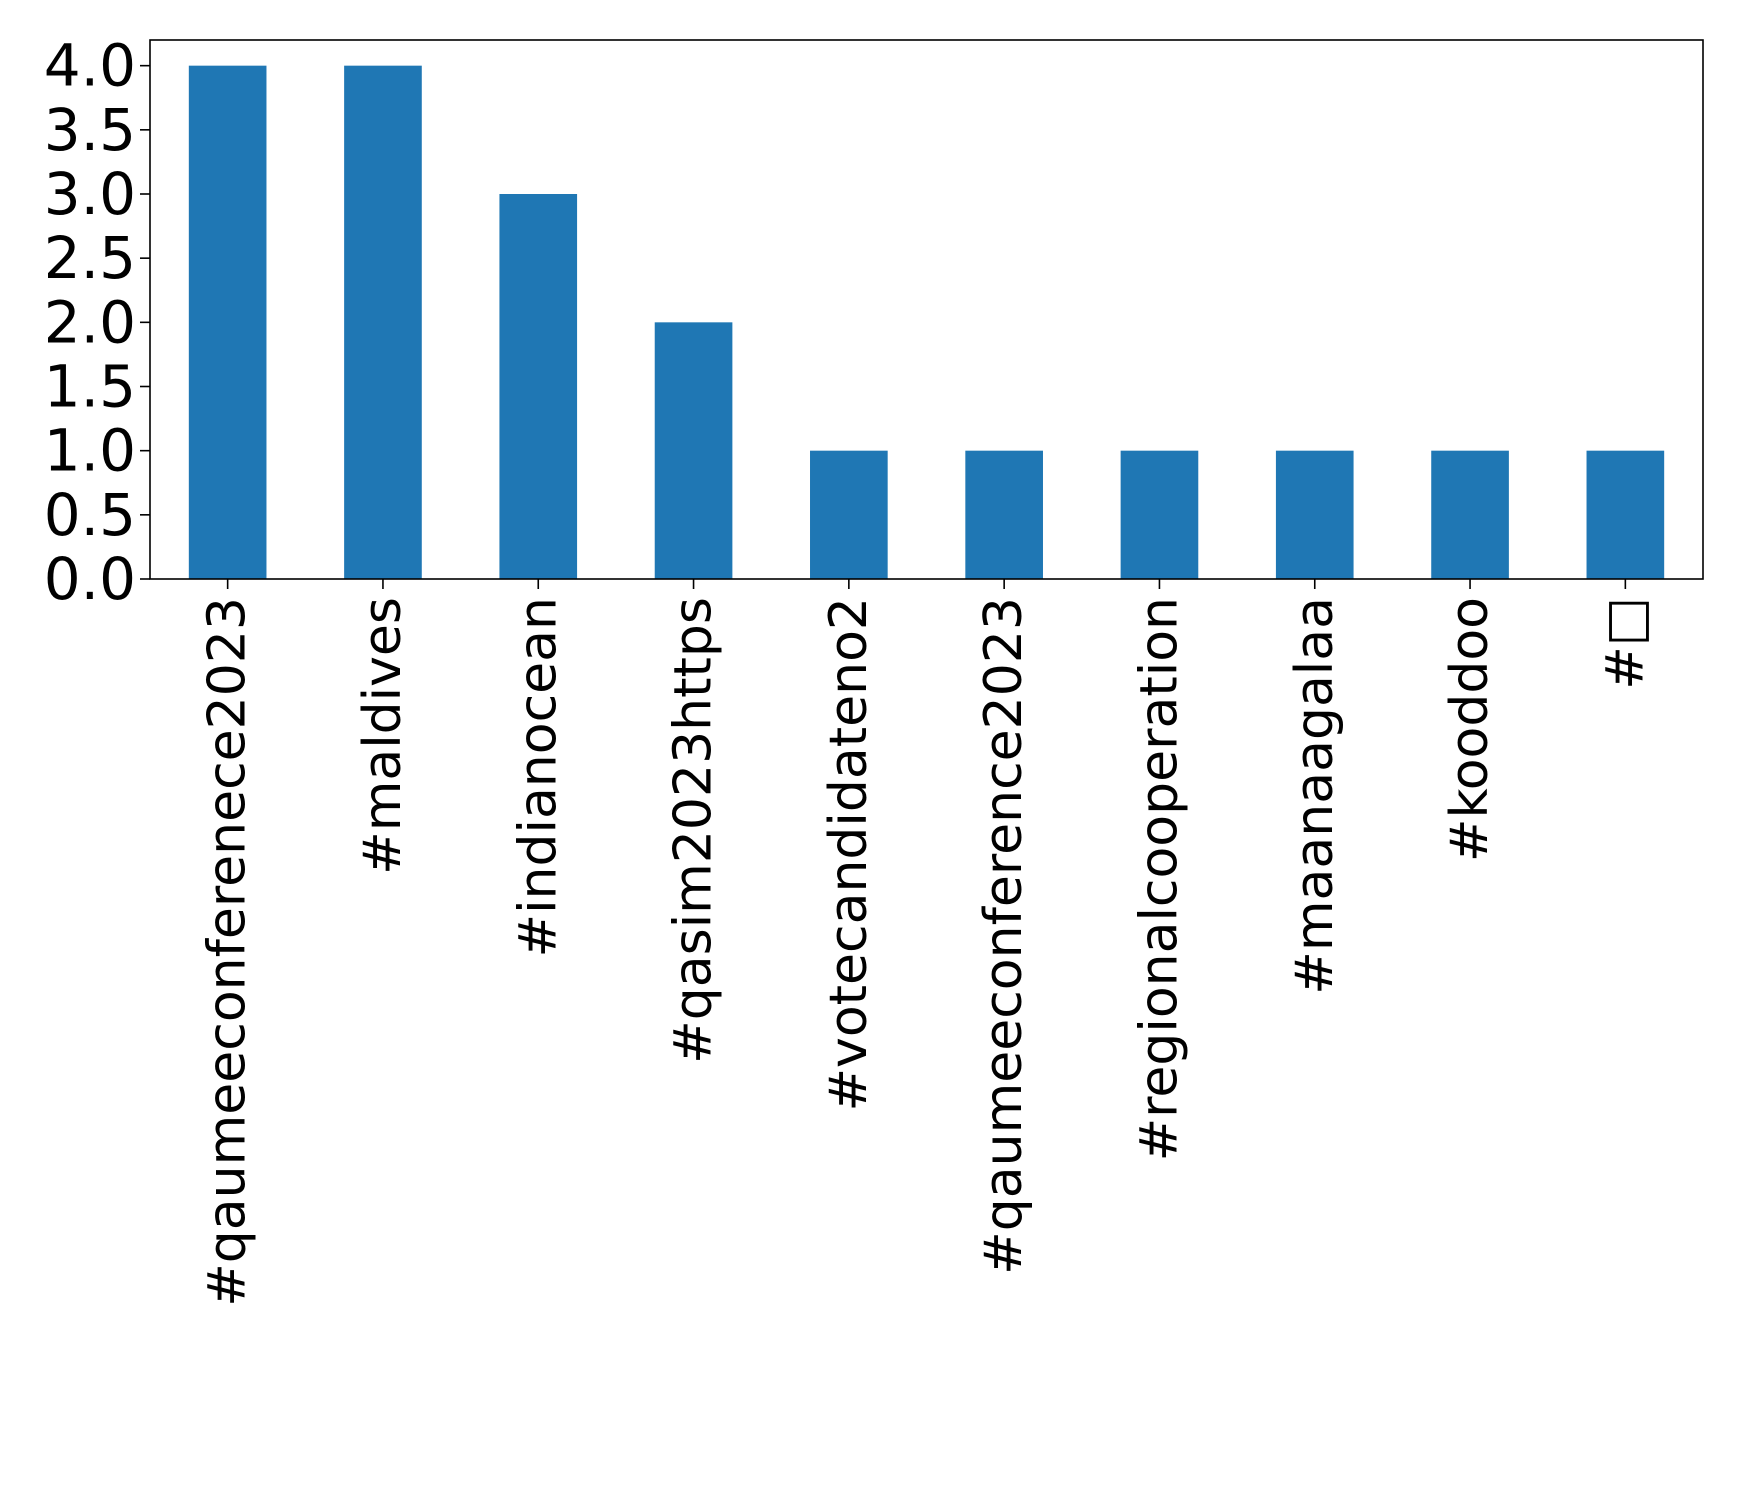 The image size is (1739, 1485). What do you see at coordinates (90, 451) in the screenshot?
I see `y-tick-label: 1.0` at bounding box center [90, 451].